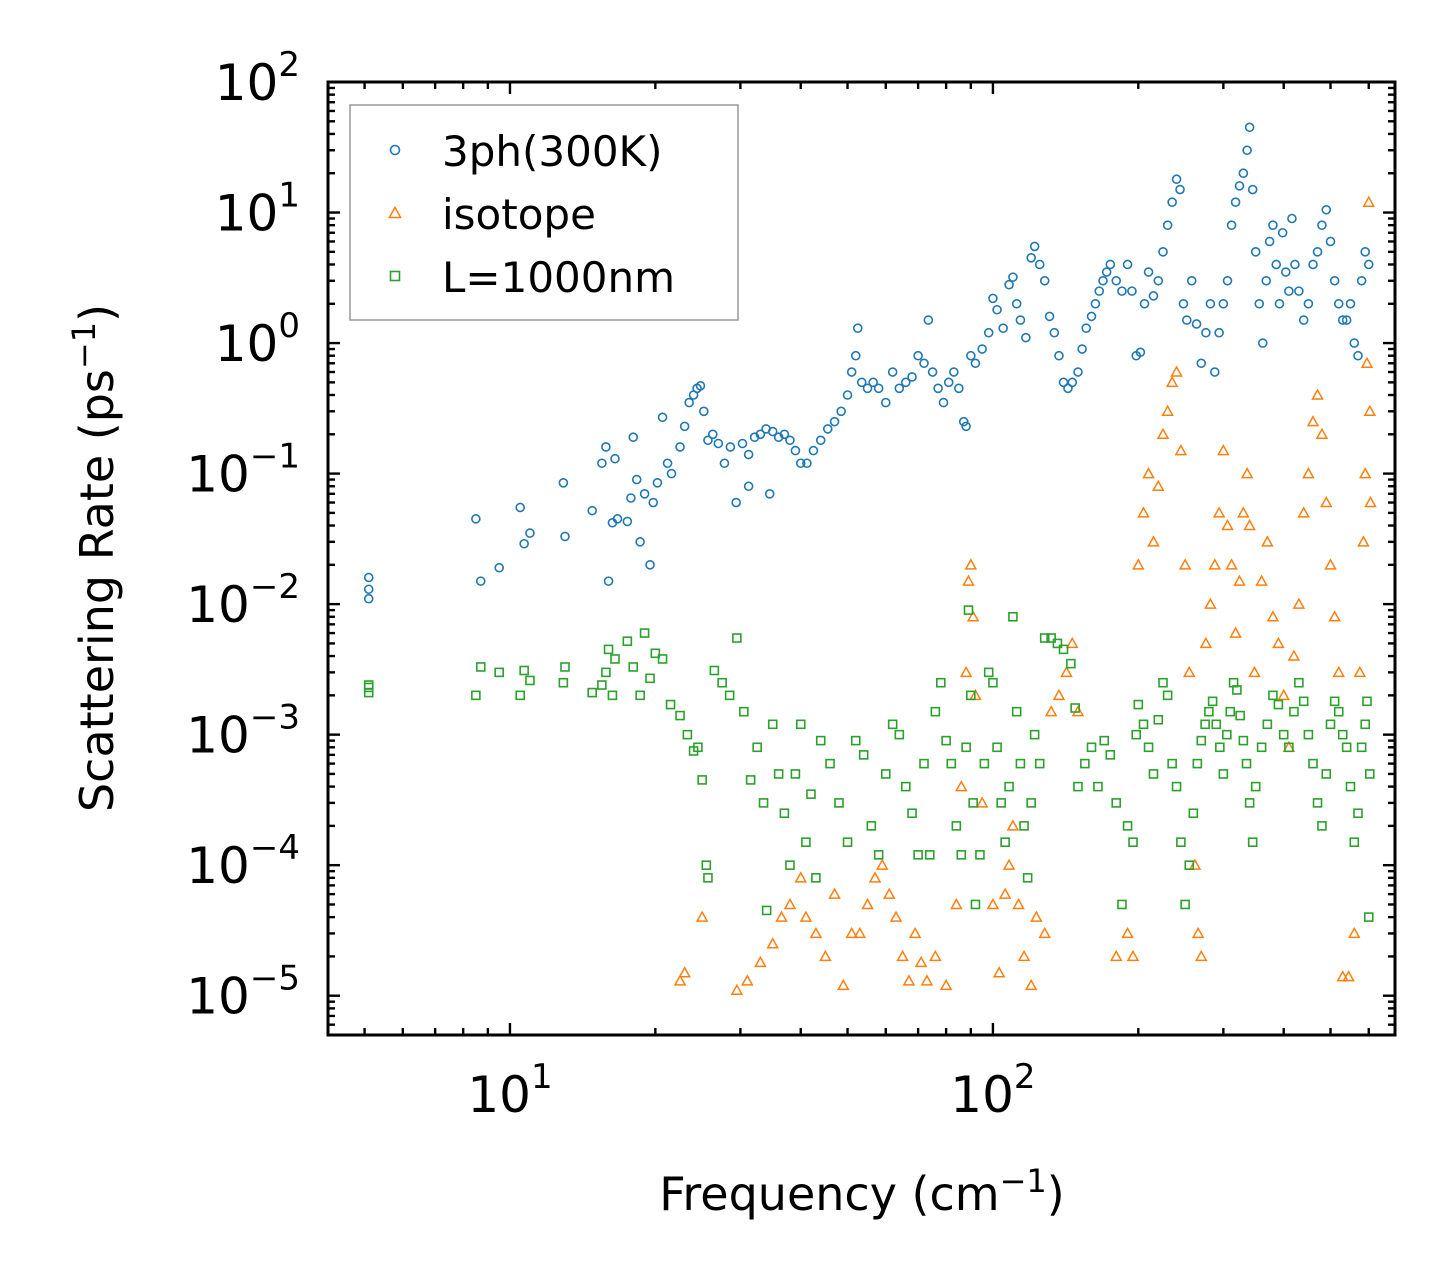  Describe the element at coordinates (558, 277) in the screenshot. I see `legend-label-l1000nm: L=1000nm` at that location.